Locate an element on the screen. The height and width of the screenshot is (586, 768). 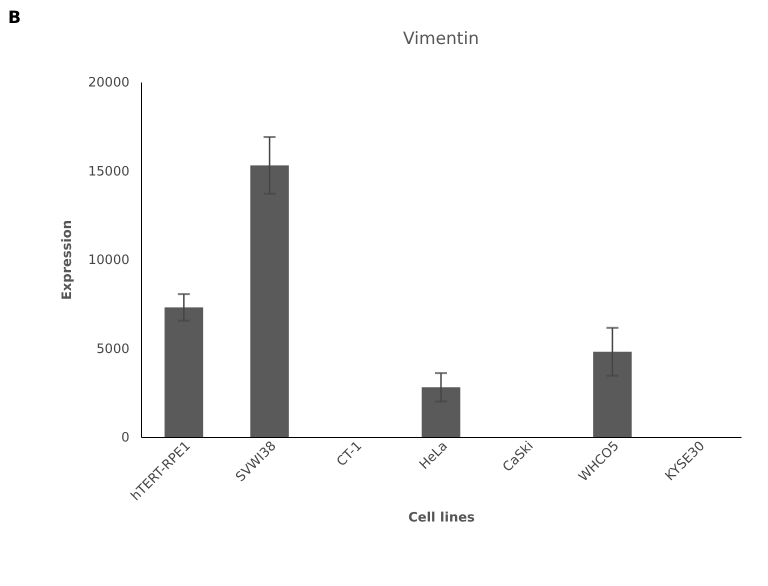
y-tick-label: 5000 is located at coordinates (113, 349).